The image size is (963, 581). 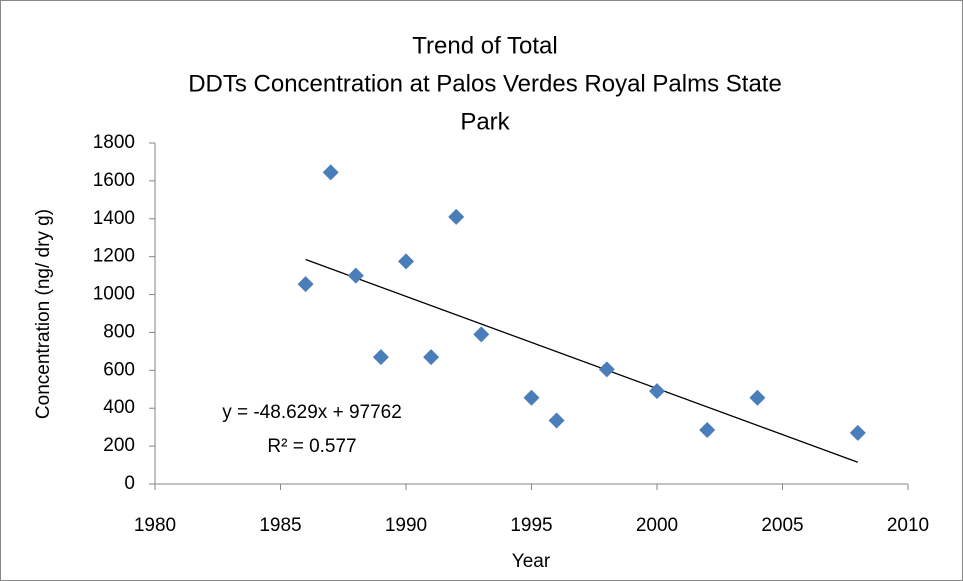 What do you see at coordinates (129, 483) in the screenshot?
I see `y-tick-label: 0` at bounding box center [129, 483].